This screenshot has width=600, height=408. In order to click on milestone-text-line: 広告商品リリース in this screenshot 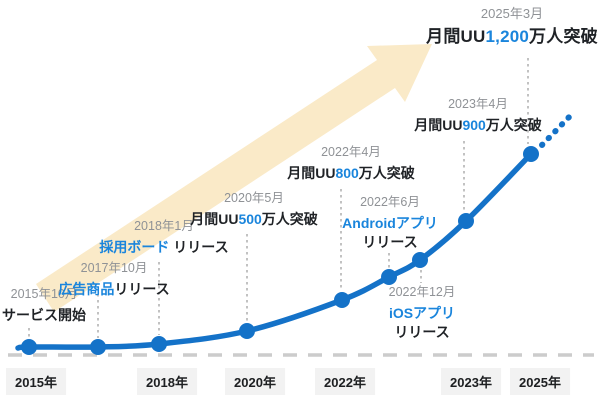, I will do `click(114, 289)`.